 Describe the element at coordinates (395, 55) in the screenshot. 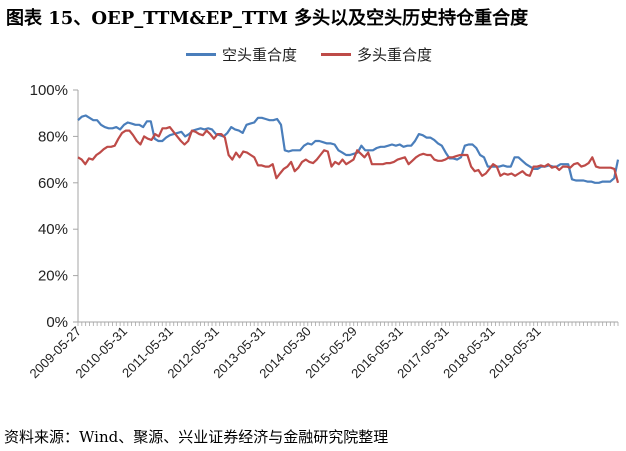

I see `legend-label-long: 多头重合度` at that location.